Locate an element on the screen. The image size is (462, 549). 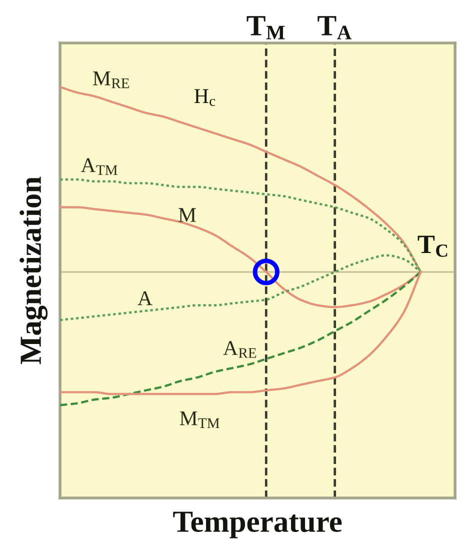
x-tick-label: T$_{M}$ is located at coordinates (265, 28).